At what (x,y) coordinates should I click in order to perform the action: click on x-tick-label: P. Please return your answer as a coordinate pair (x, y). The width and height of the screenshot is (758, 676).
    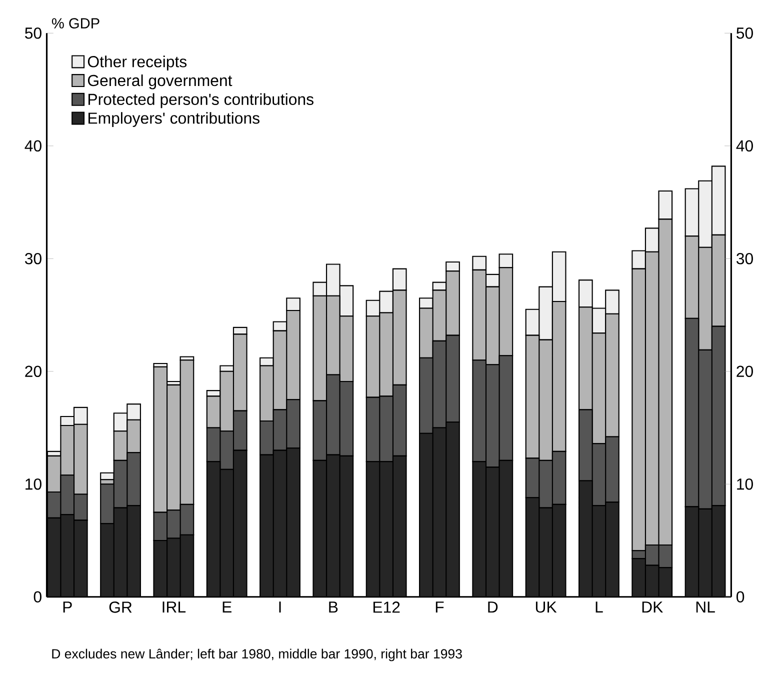
    Looking at the image, I should click on (67, 606).